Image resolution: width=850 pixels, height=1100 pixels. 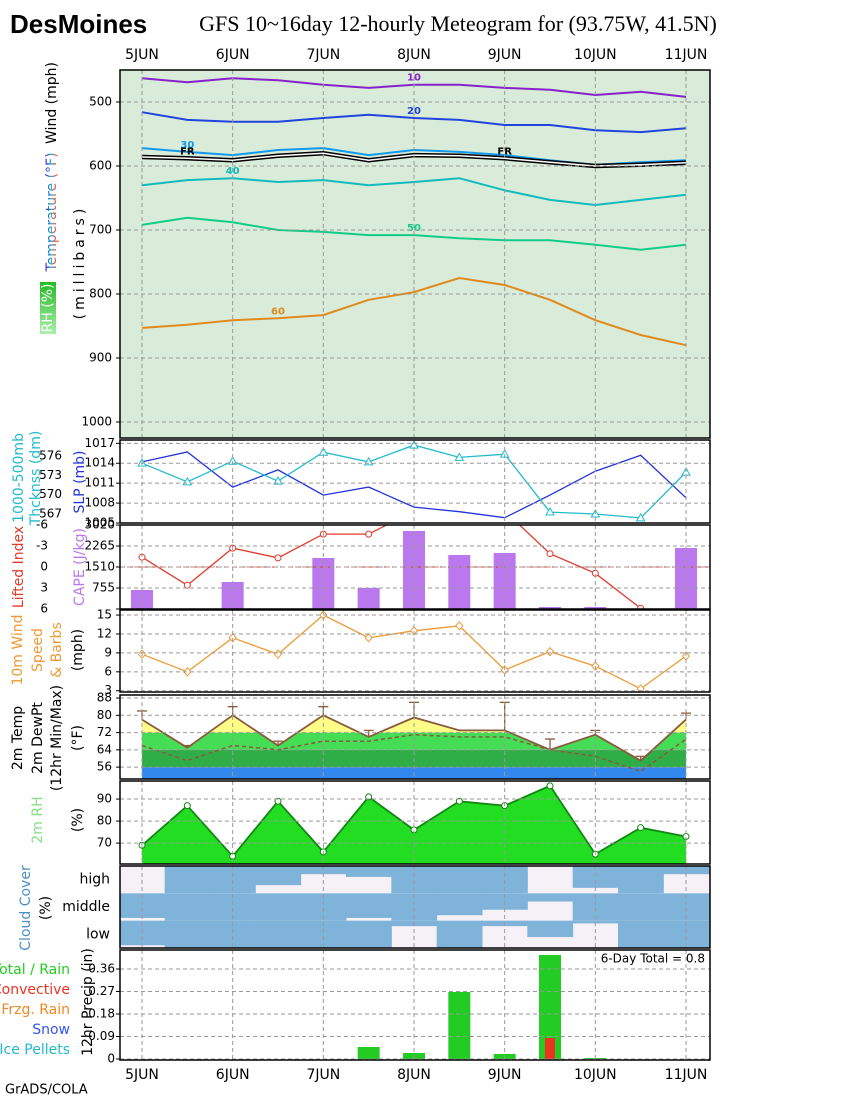 What do you see at coordinates (108, 690) in the screenshot?
I see `y-tick-label: 3` at bounding box center [108, 690].